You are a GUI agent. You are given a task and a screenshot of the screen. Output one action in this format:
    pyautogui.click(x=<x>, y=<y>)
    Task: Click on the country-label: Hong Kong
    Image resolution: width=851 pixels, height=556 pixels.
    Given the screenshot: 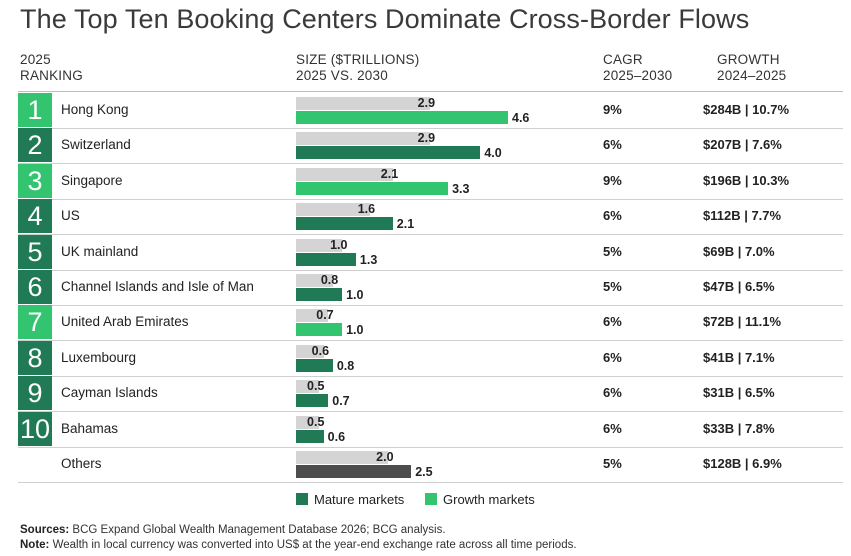 What is the action you would take?
    pyautogui.click(x=95, y=109)
    